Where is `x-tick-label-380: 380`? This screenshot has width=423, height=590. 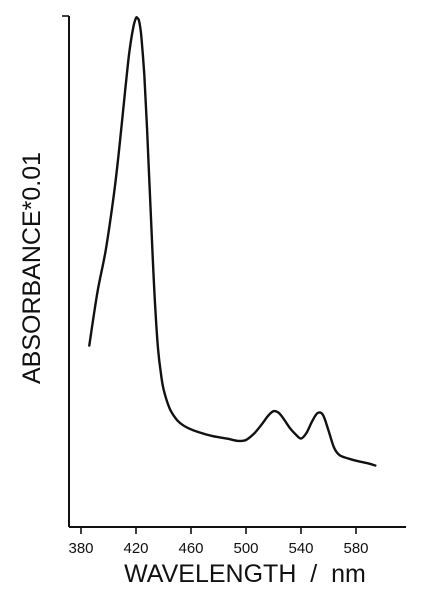
x-tick-label-380: 380 is located at coordinates (80, 548).